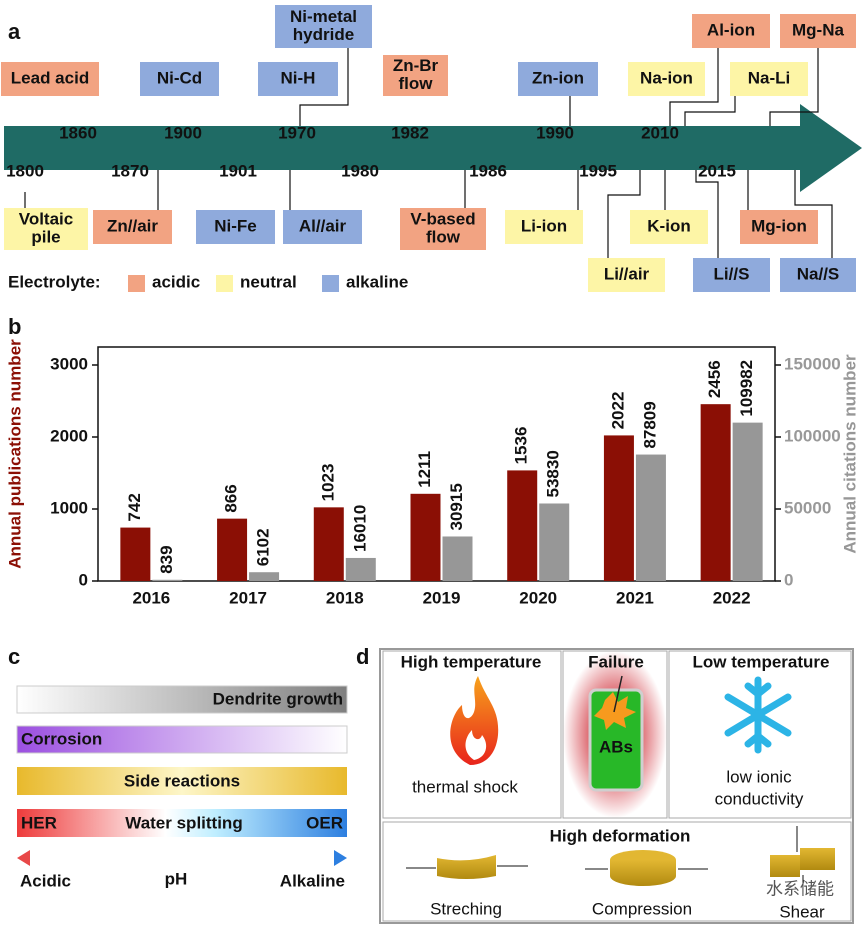  Describe the element at coordinates (69, 507) in the screenshot. I see `y-tick-label: 1000` at that location.